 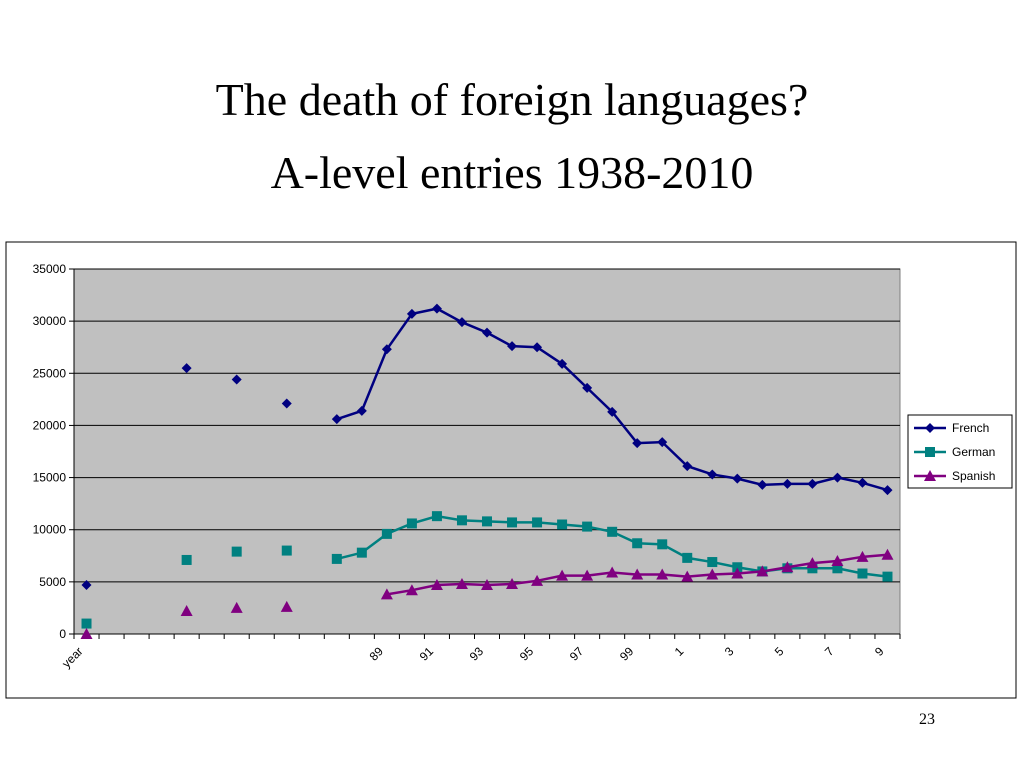 I want to click on y-tick-label: 10000, so click(x=50, y=530).